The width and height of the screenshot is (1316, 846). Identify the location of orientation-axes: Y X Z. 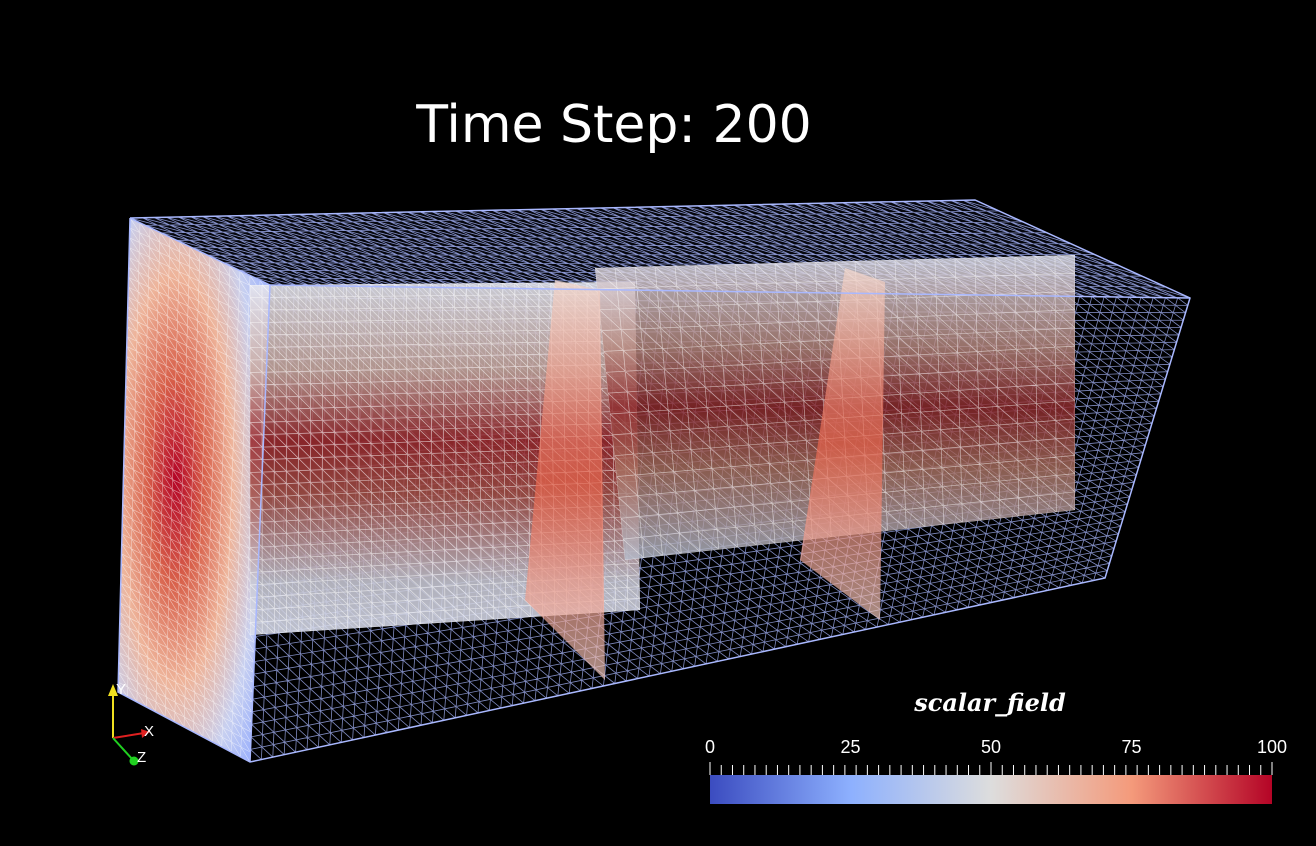
(131, 723).